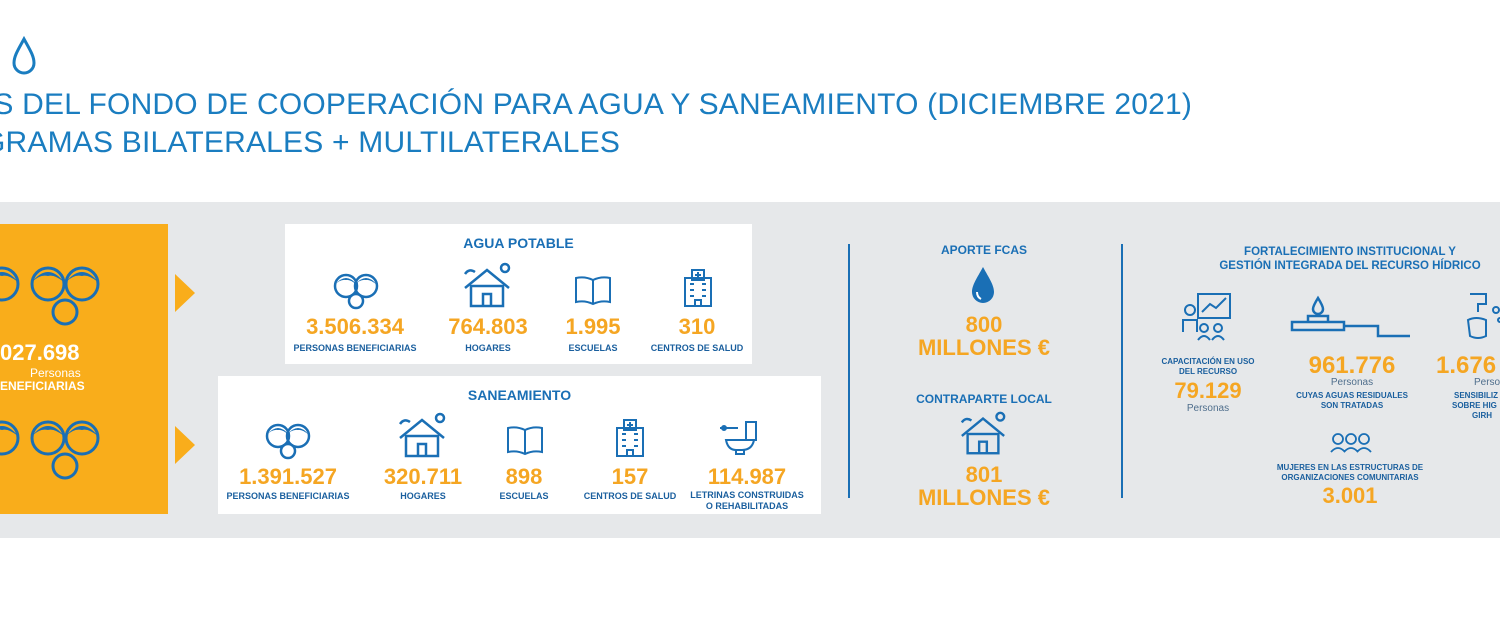  What do you see at coordinates (1350, 266) in the screenshot?
I see `fortalecimiento-title-2: GESTIÓN INTEGRADA DEL RECURSO HÍDRICO` at bounding box center [1350, 266].